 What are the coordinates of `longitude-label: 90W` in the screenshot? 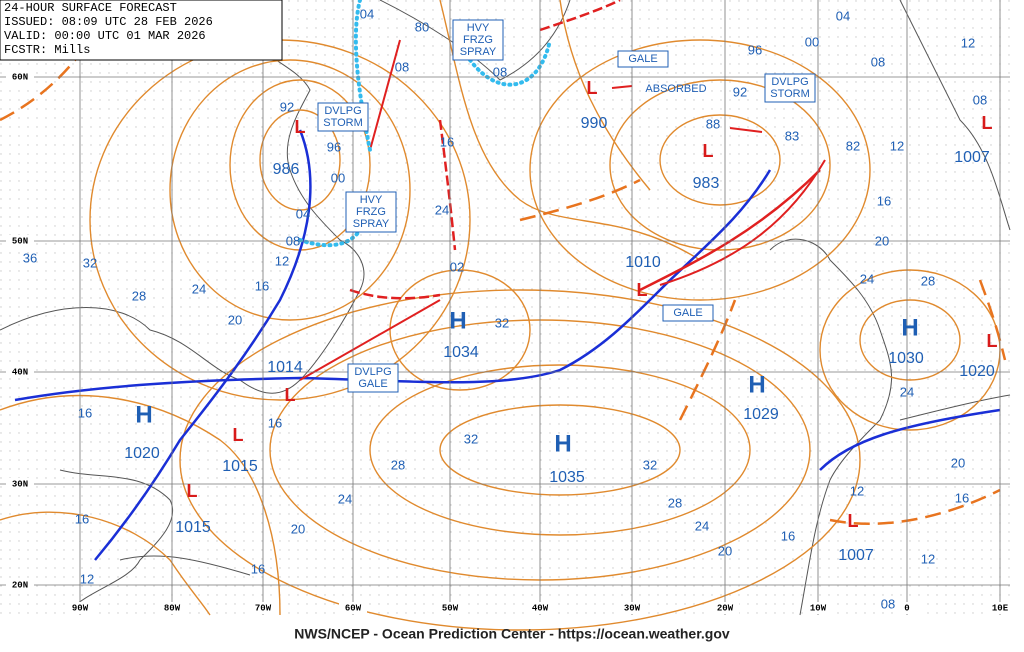 It's located at (80, 608).